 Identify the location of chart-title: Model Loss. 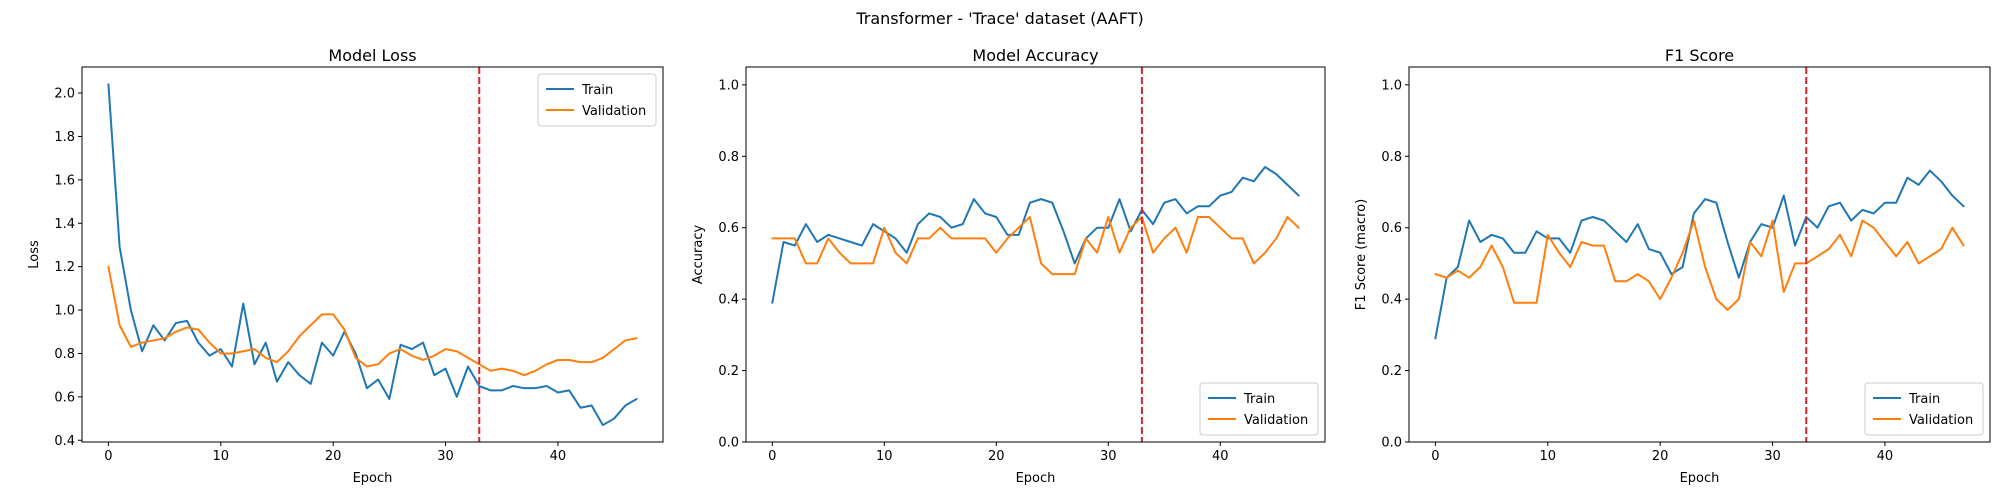
(372, 55).